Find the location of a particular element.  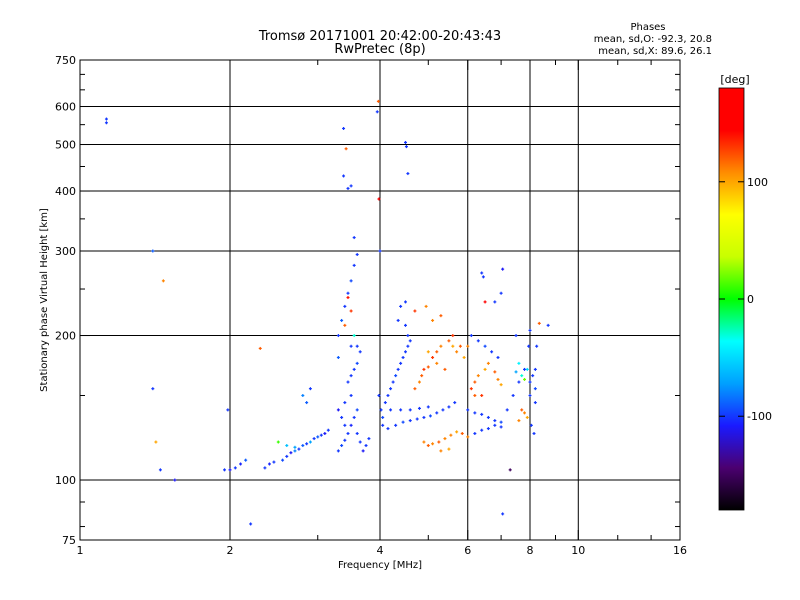

y-tick-label: 300 is located at coordinates (65, 251).